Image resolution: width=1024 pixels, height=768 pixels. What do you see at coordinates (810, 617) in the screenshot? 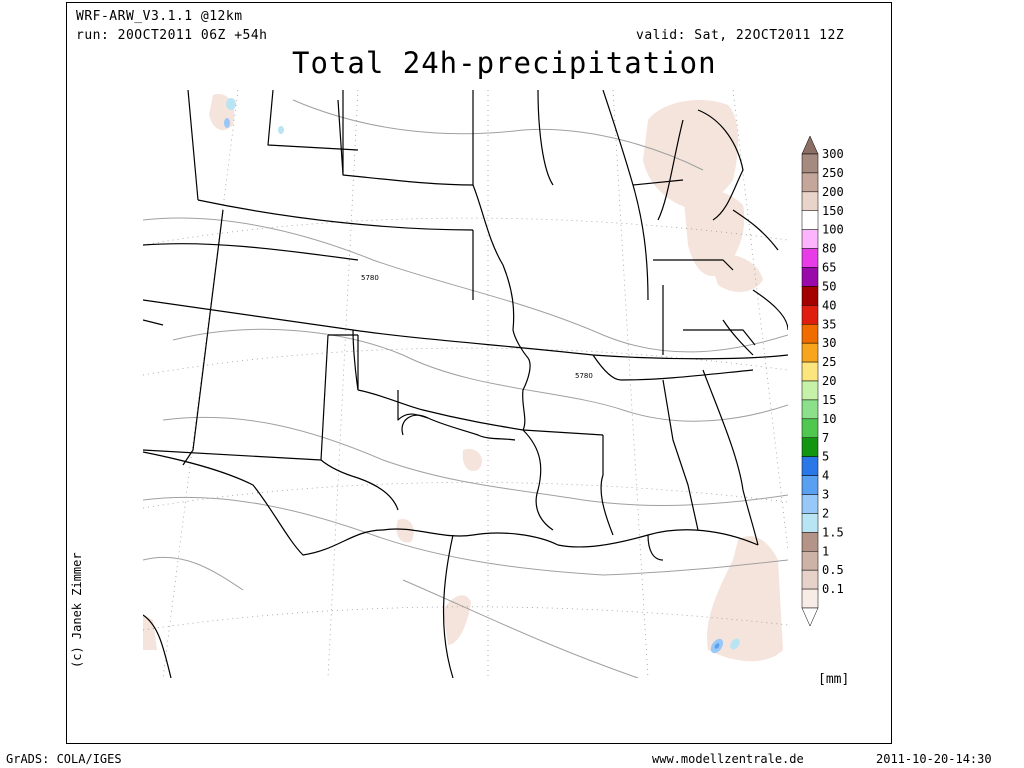
I see `legend-bottom-arrow` at bounding box center [810, 617].